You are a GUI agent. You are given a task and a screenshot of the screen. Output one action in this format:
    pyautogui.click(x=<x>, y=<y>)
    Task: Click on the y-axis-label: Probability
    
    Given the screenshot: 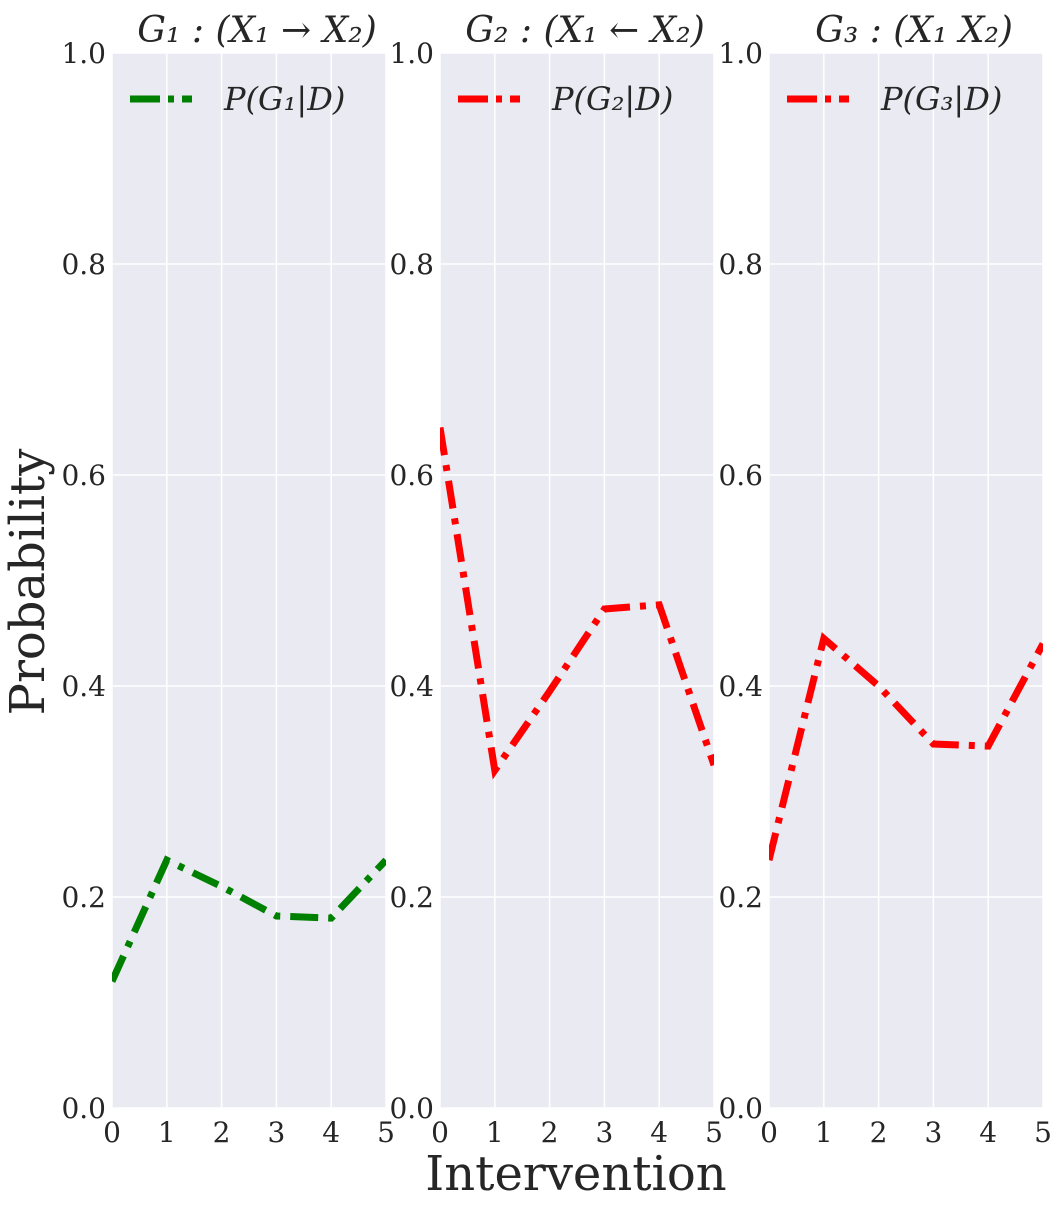 What is the action you would take?
    pyautogui.click(x=28, y=582)
    